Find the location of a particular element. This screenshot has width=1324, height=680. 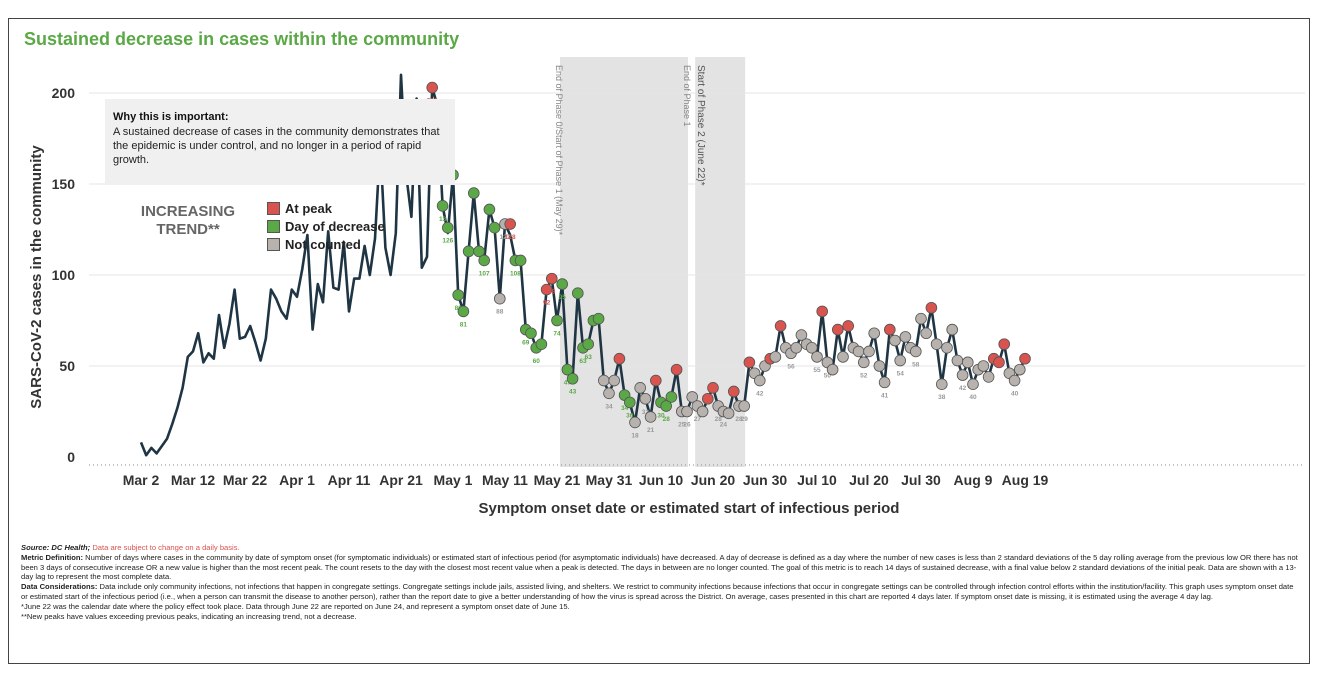

data-label: 127 is located at coordinates (505, 237).